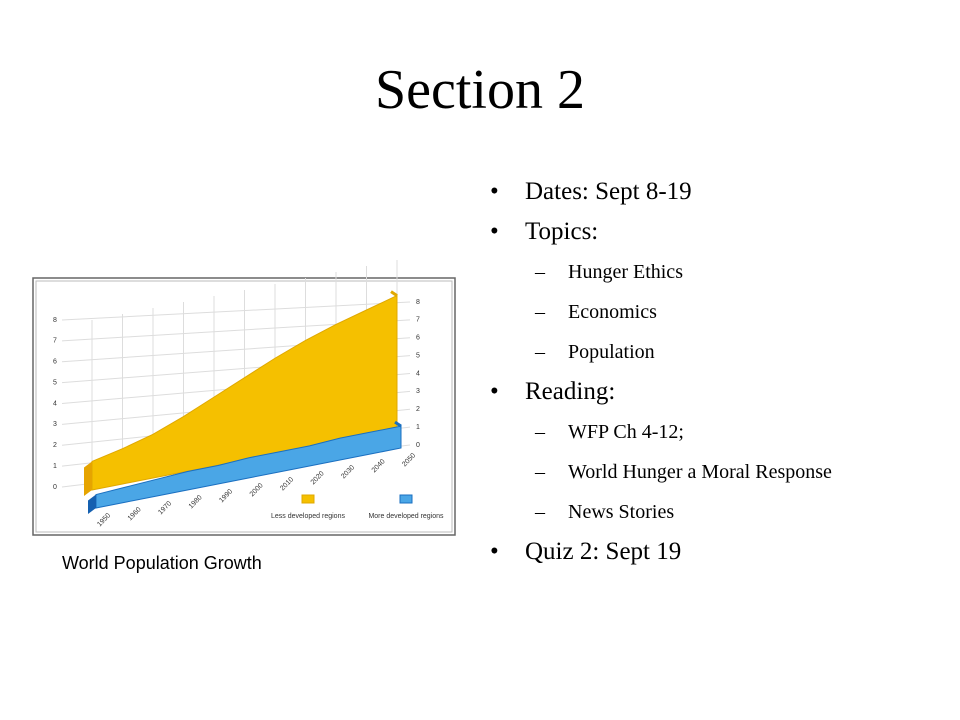 The image size is (960, 720). What do you see at coordinates (661, 392) in the screenshot?
I see `bullet: Reading:` at bounding box center [661, 392].